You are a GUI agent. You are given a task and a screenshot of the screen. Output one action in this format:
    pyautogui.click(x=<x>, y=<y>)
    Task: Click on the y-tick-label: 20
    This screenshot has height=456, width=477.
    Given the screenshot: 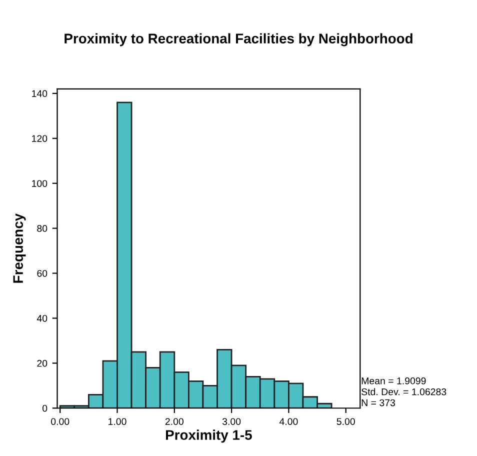 What is the action you would take?
    pyautogui.click(x=42, y=363)
    